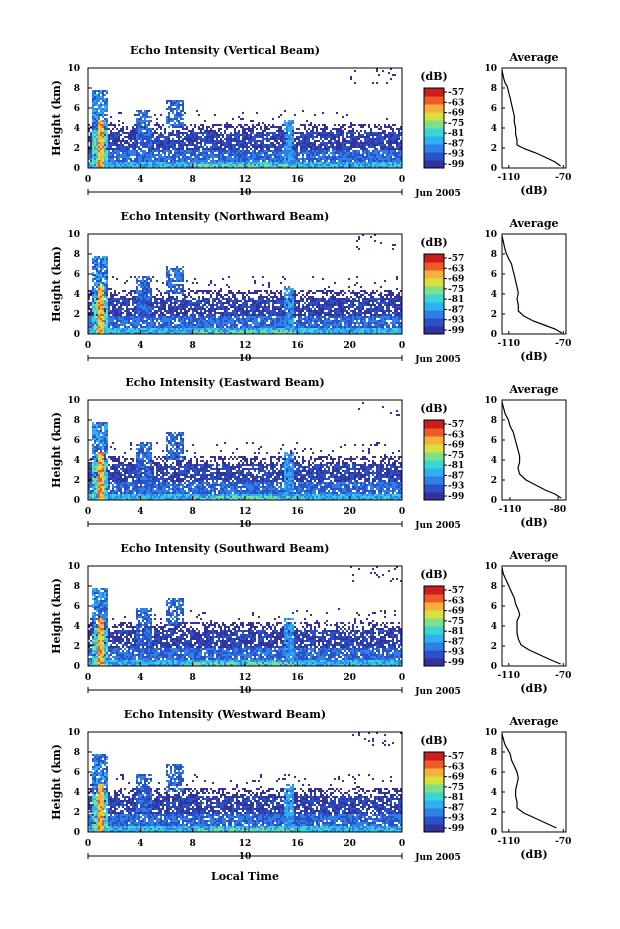 The width and height of the screenshot is (620, 929). I want to click on profile-y-tick-label: 8, so click(494, 587).